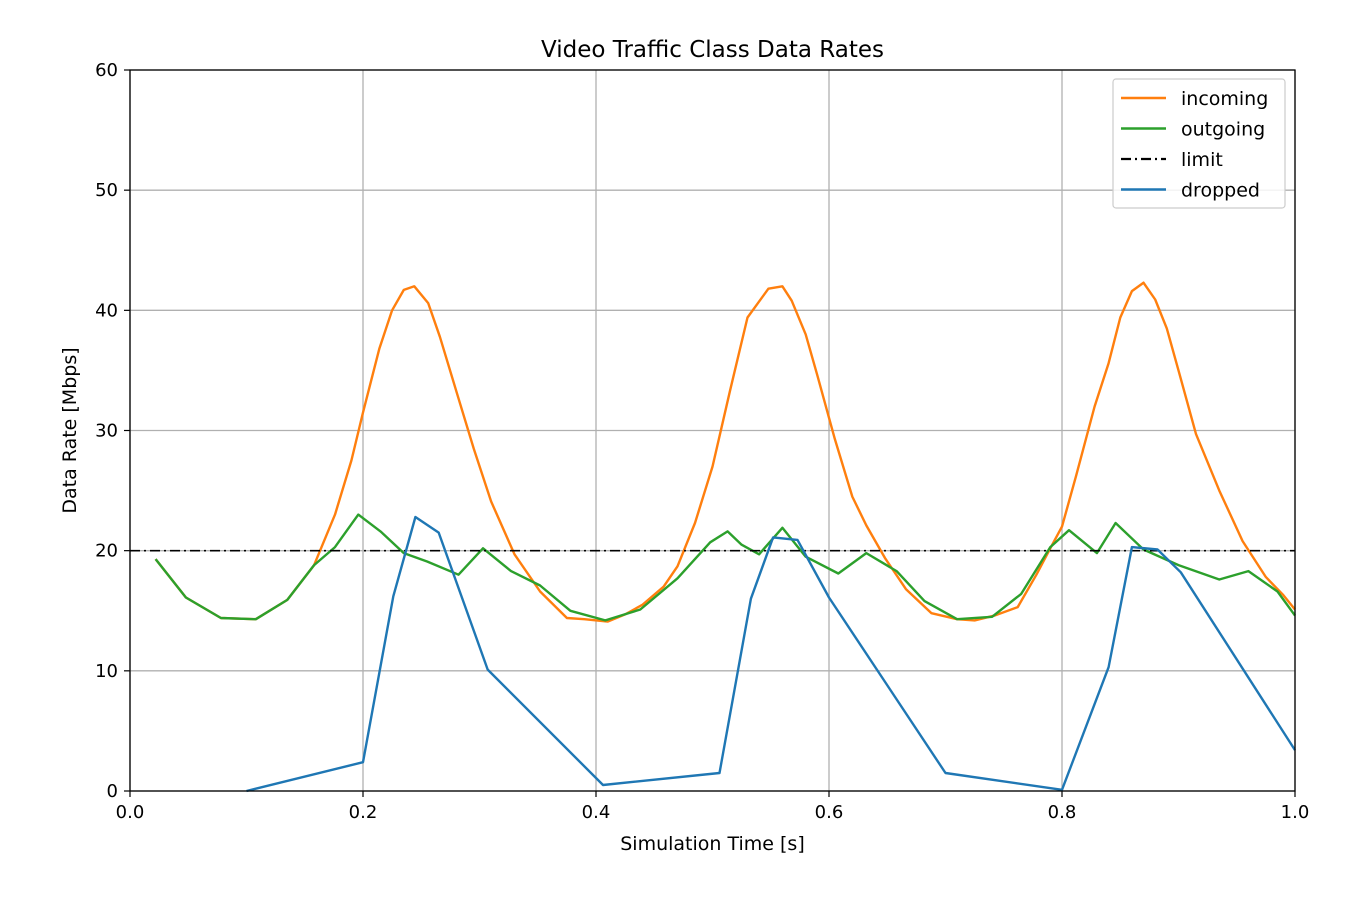 The width and height of the screenshot is (1350, 900). I want to click on legend-label-limit: limit, so click(1202, 160).